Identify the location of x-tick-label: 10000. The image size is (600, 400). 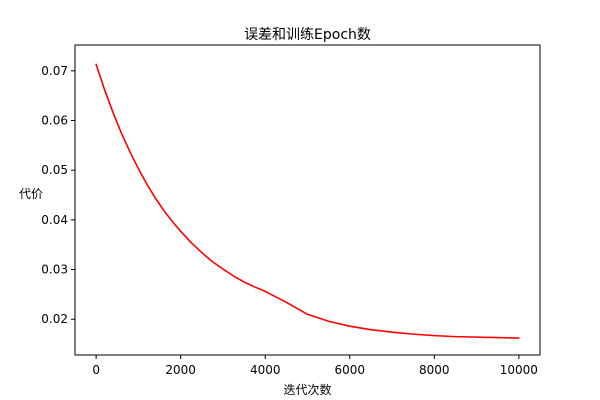
(519, 370).